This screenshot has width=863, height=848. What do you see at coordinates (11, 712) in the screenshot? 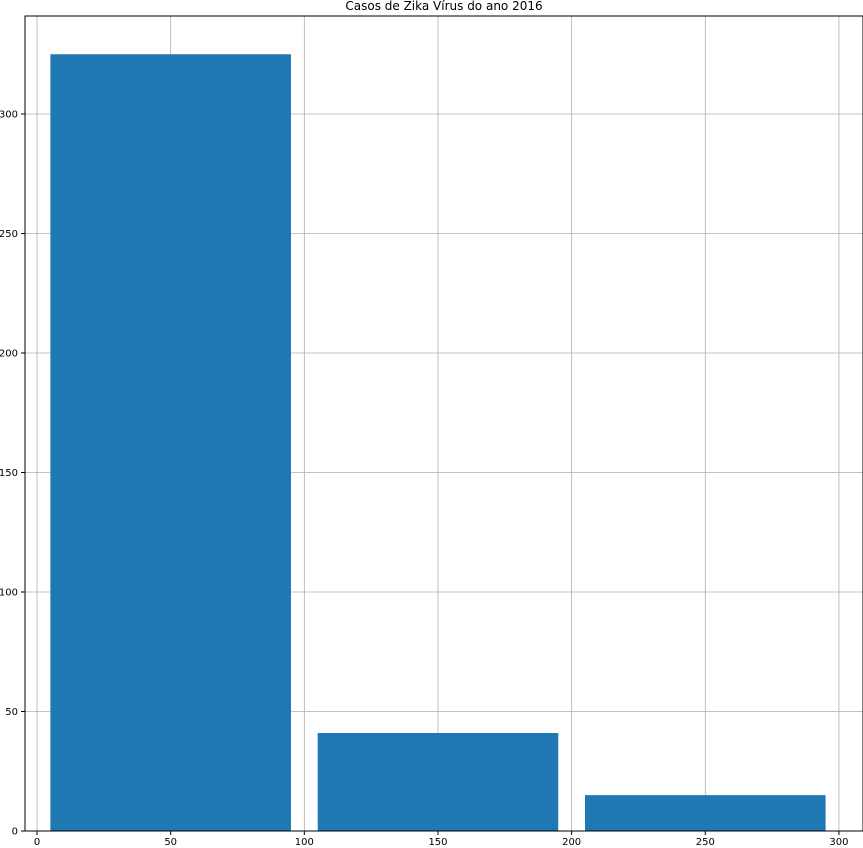
I see `y-tick-label: 50` at bounding box center [11, 712].